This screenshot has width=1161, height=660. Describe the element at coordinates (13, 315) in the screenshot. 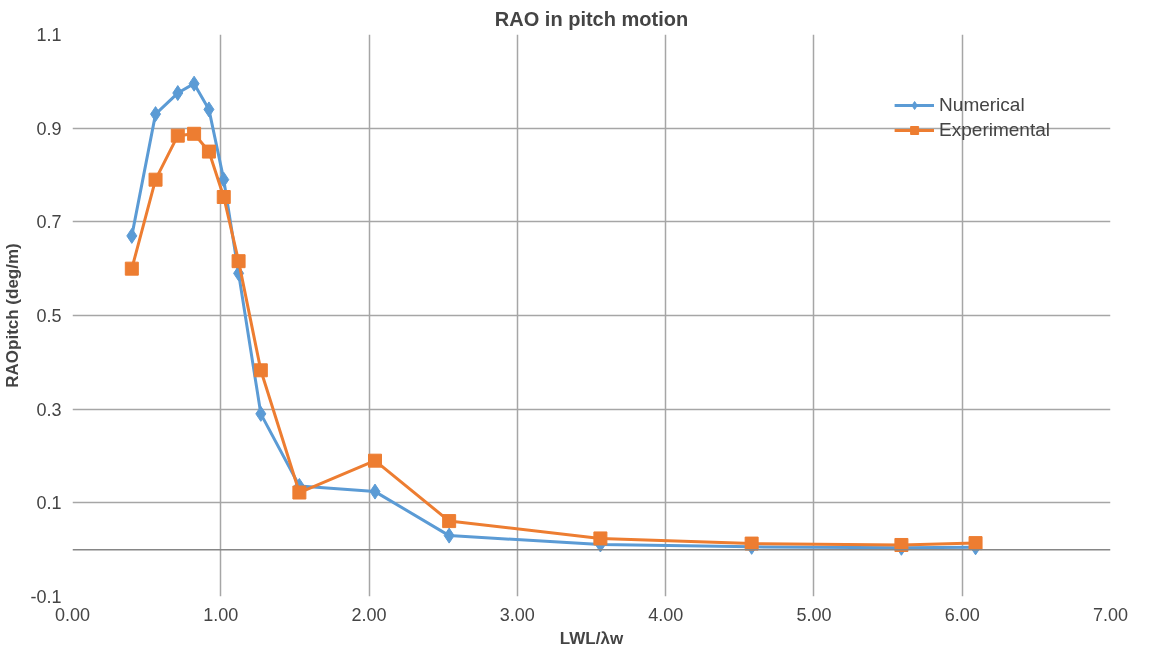

I see `y-axis-title: RAOpitch (deg/m)` at that location.